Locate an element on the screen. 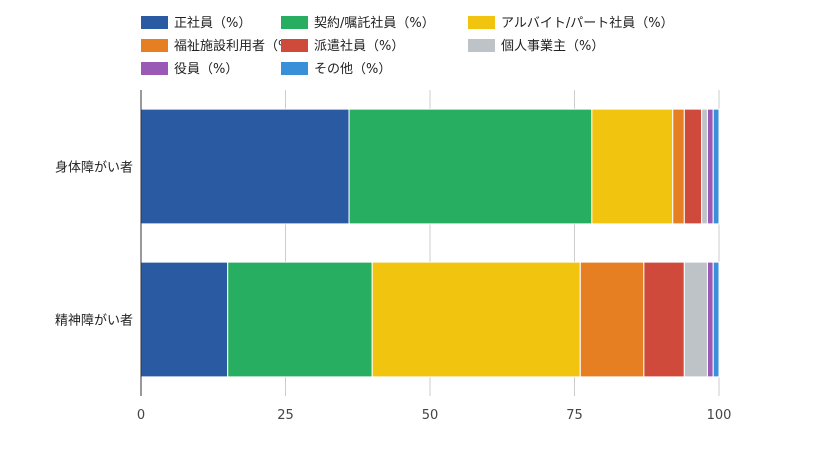 This screenshot has height=455, width=822. x-tick-label-50: 50 is located at coordinates (430, 415).